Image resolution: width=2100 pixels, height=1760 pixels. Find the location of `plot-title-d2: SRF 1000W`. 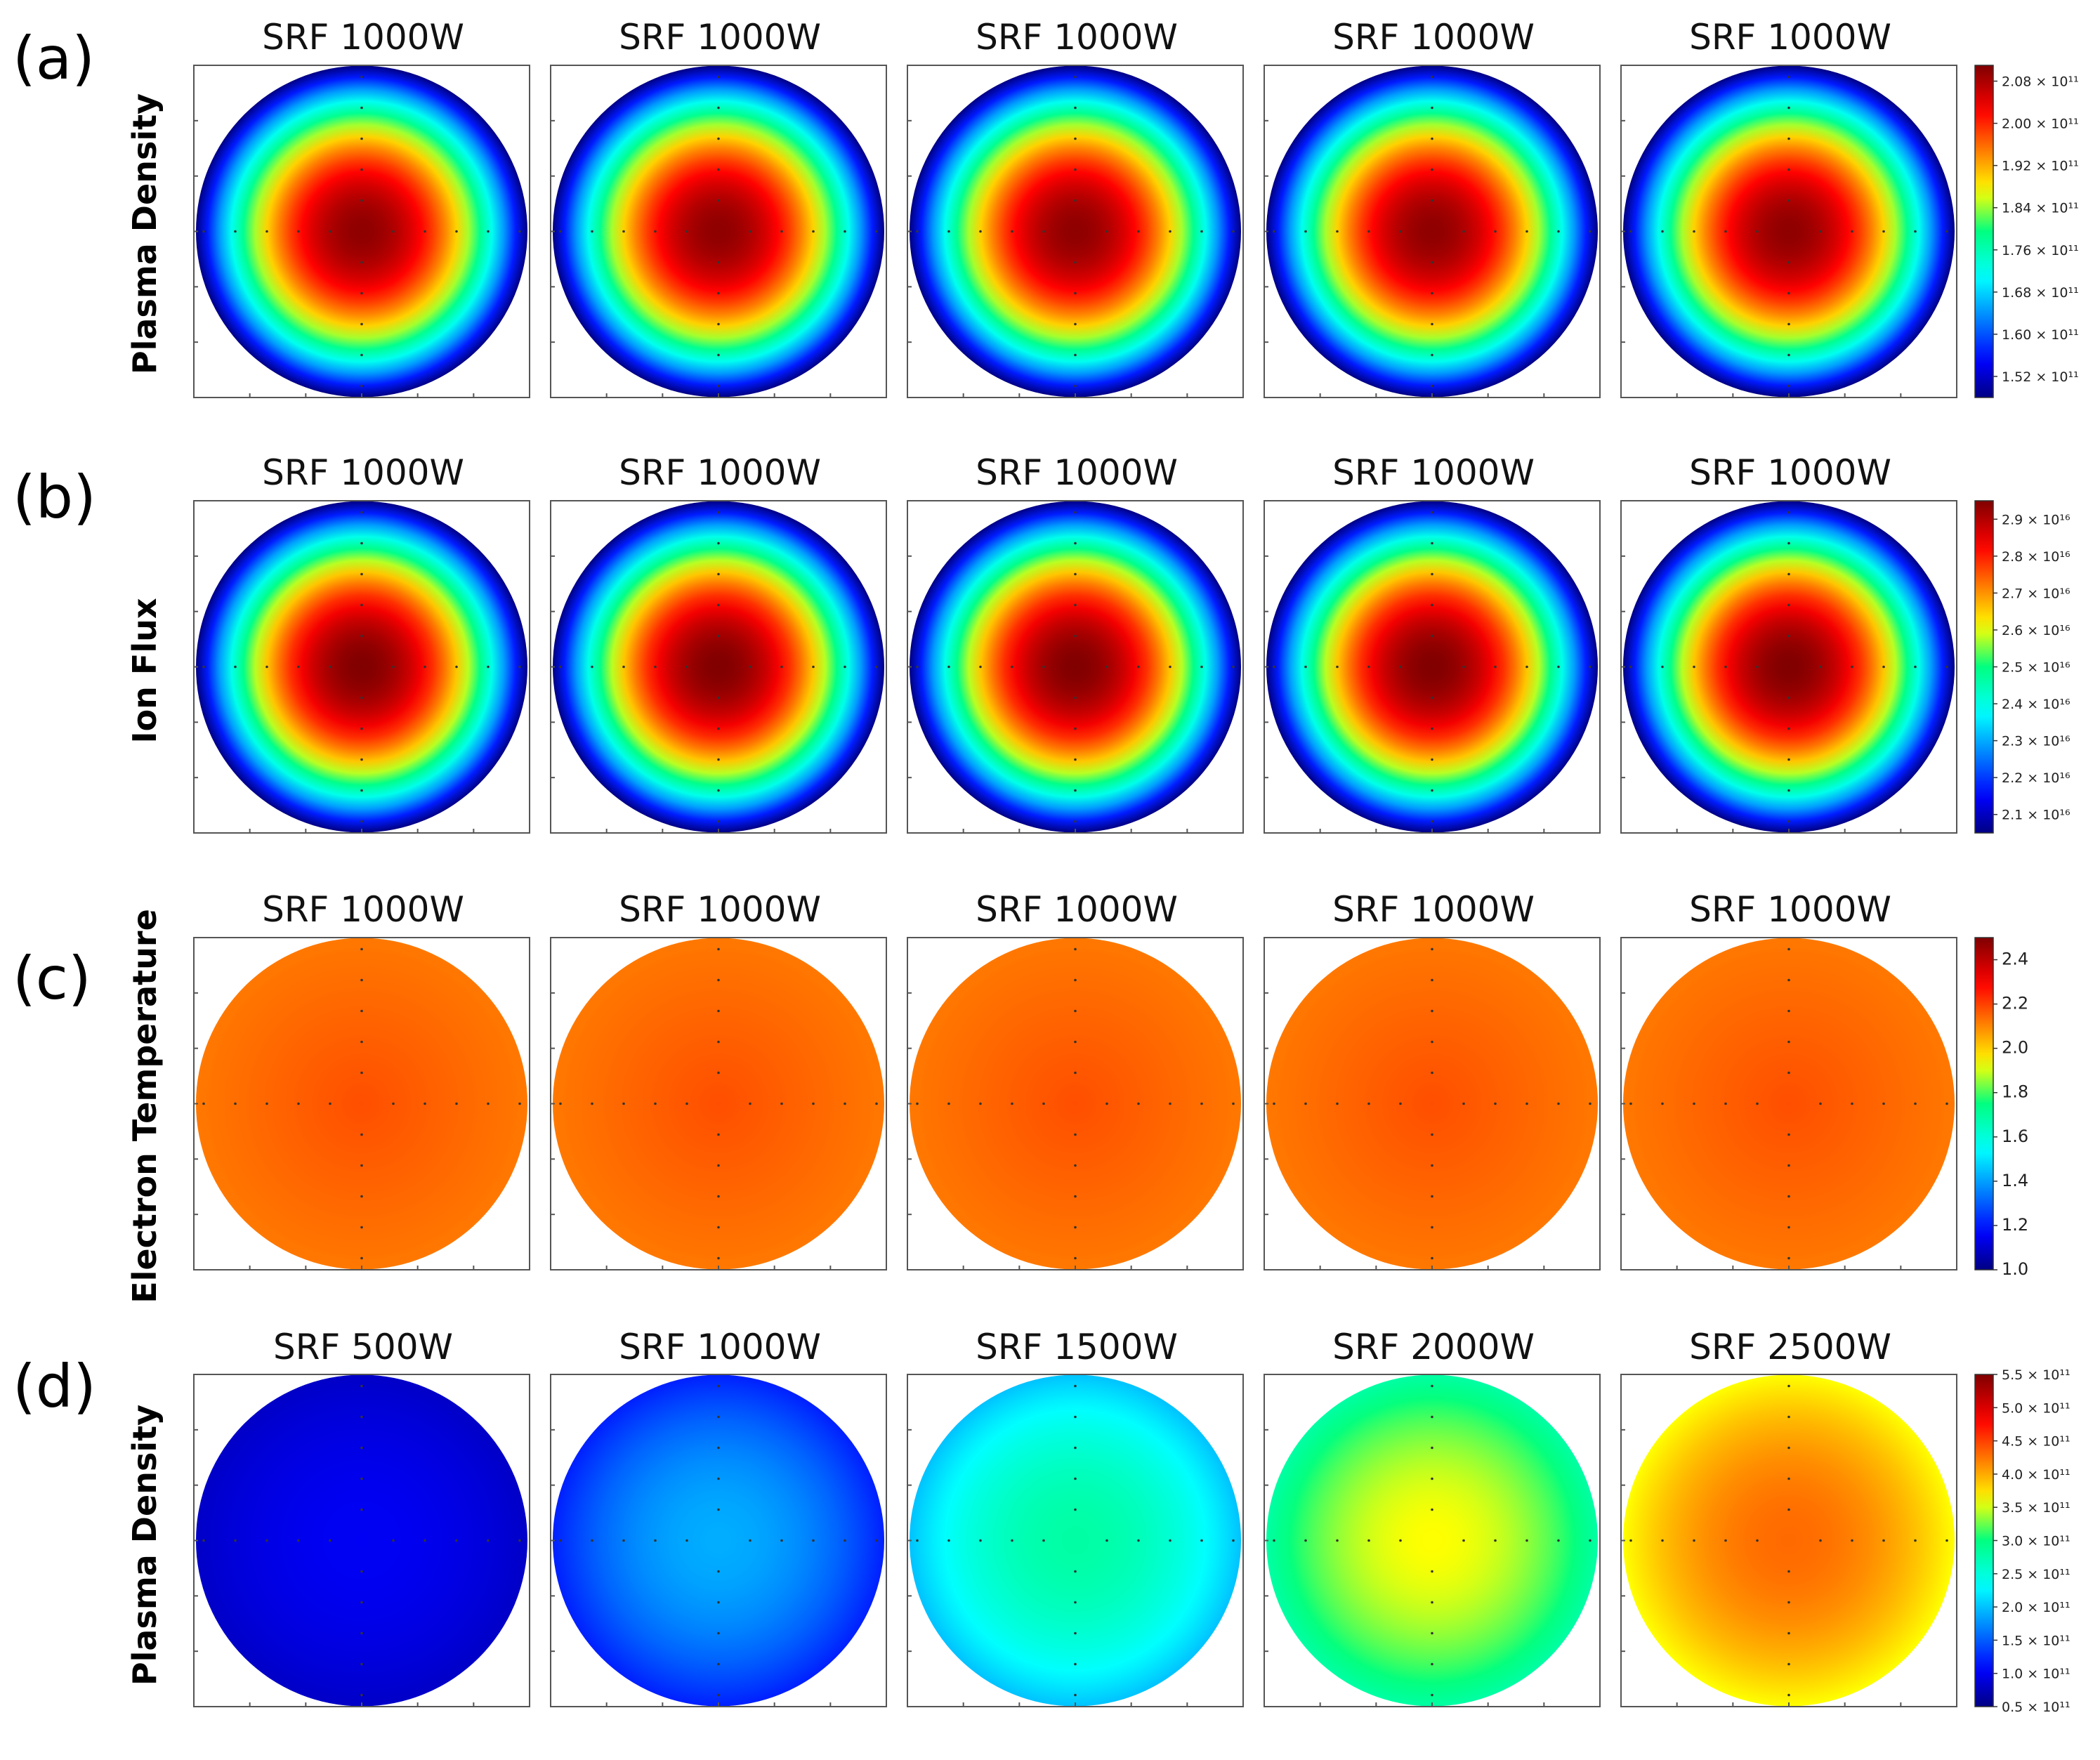

plot-title-d2: SRF 1000W is located at coordinates (720, 1347).